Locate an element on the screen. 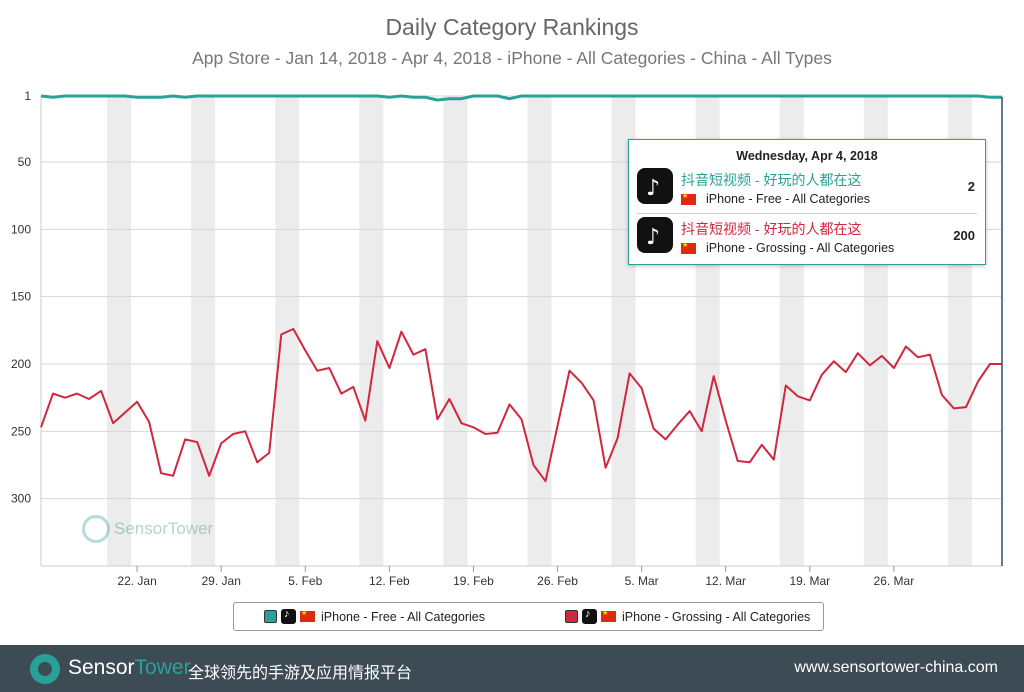 This screenshot has height=692, width=1024. tooltip-detail-grossing: iPhone - Grossing - All Categories is located at coordinates (787, 248).